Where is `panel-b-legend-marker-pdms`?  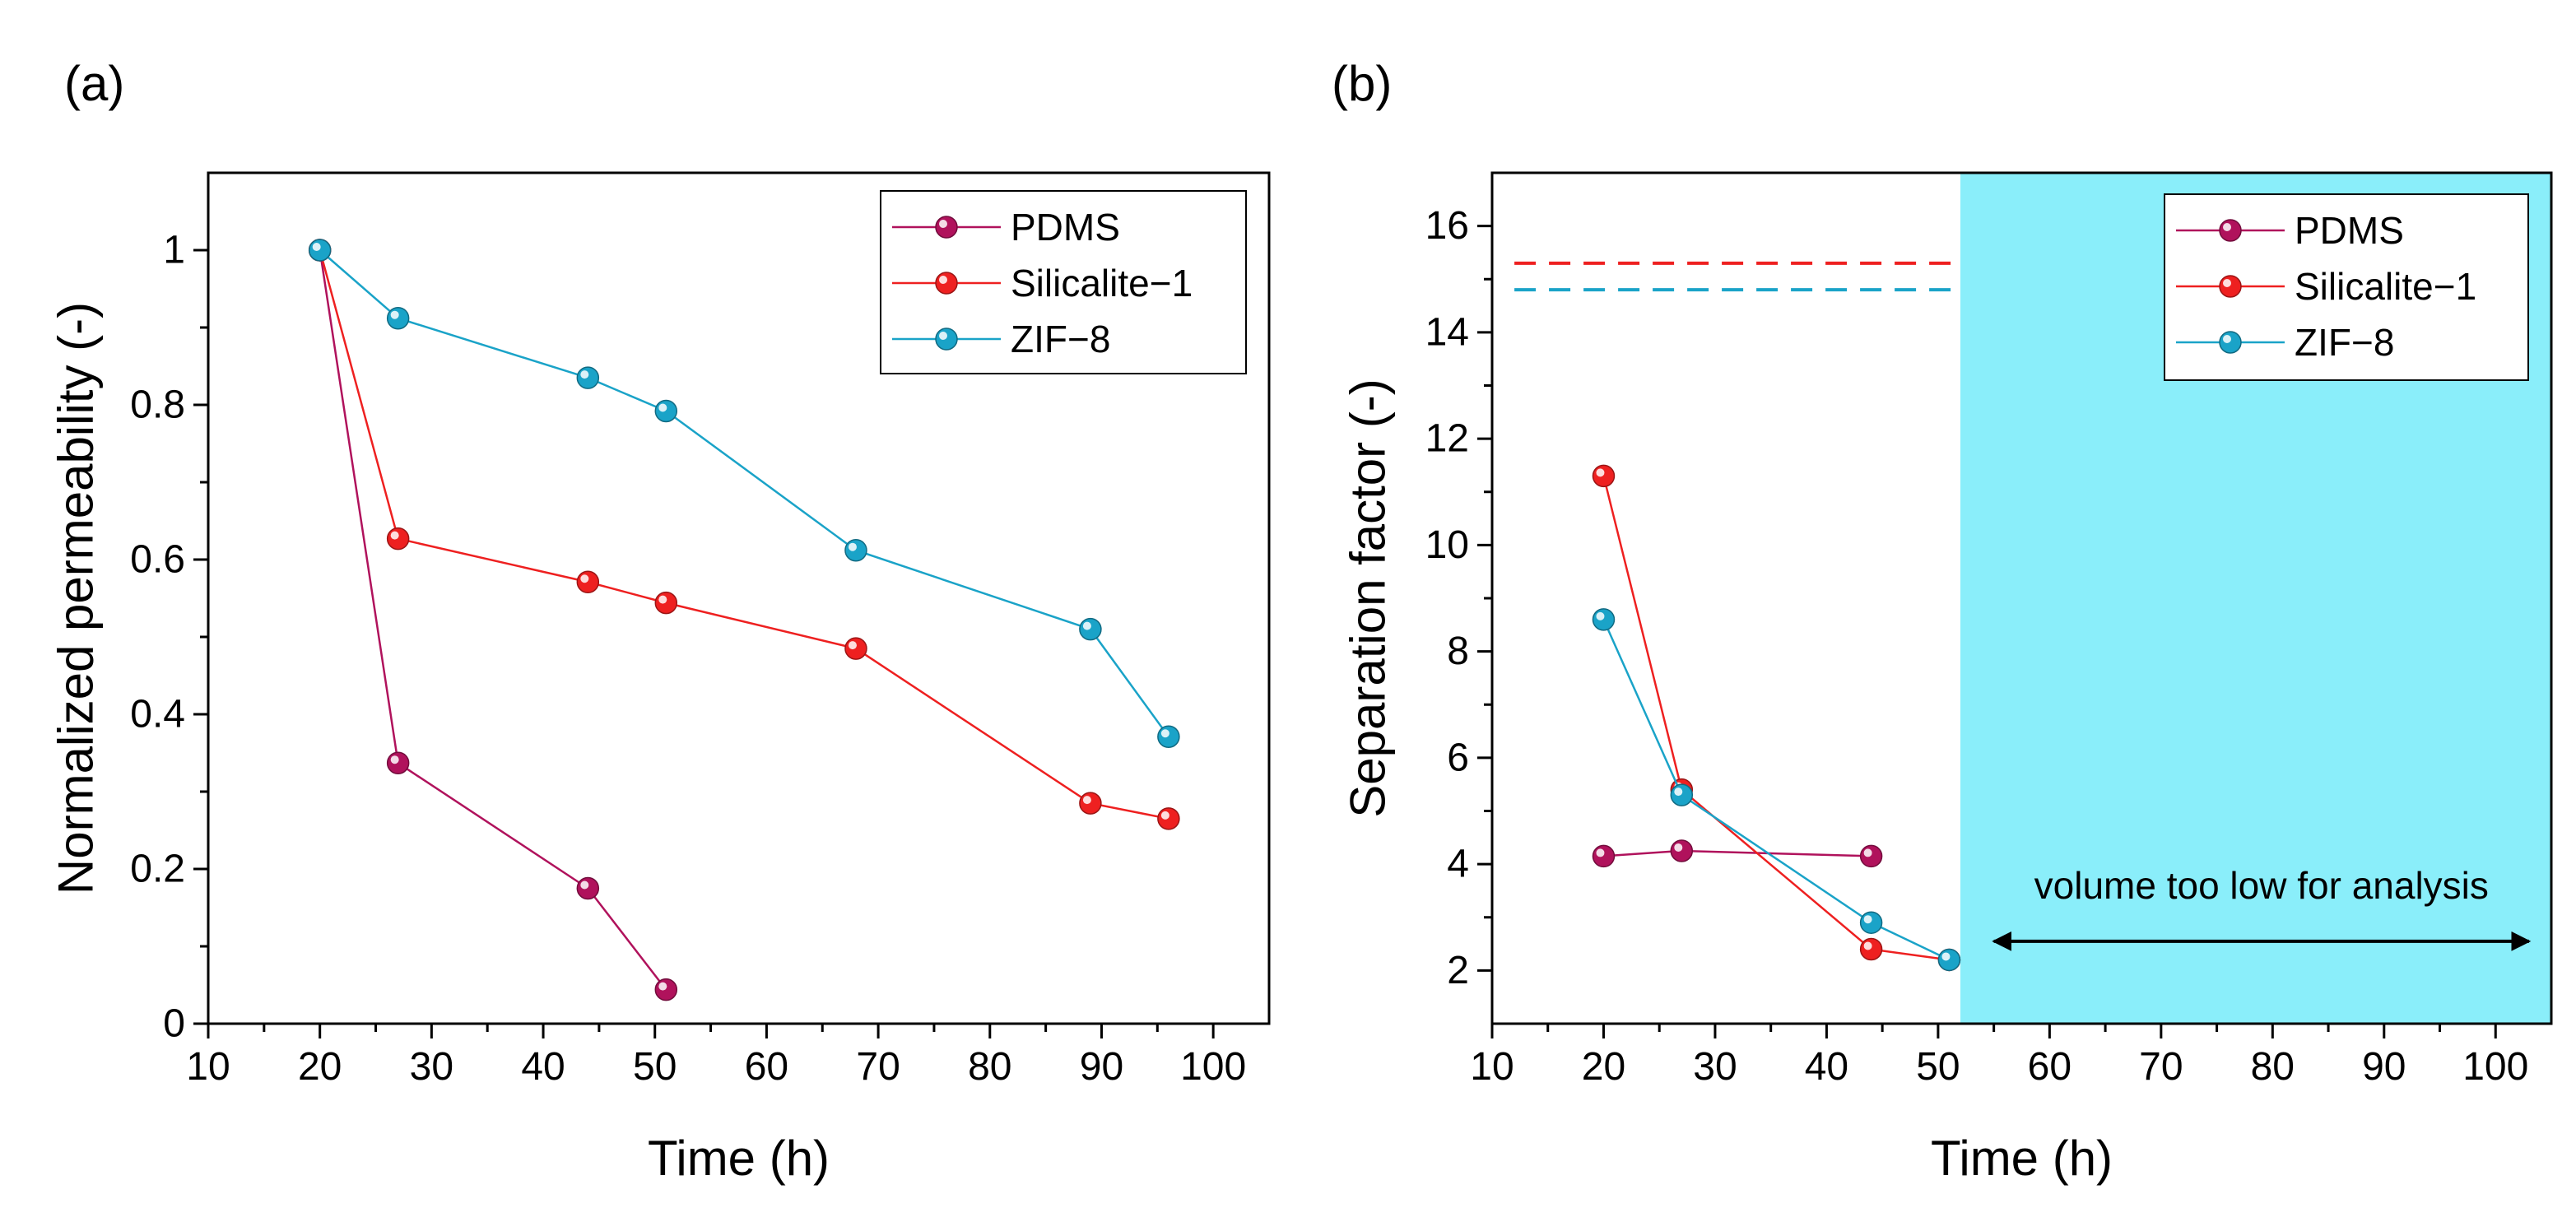 panel-b-legend-marker-pdms is located at coordinates (2230, 231).